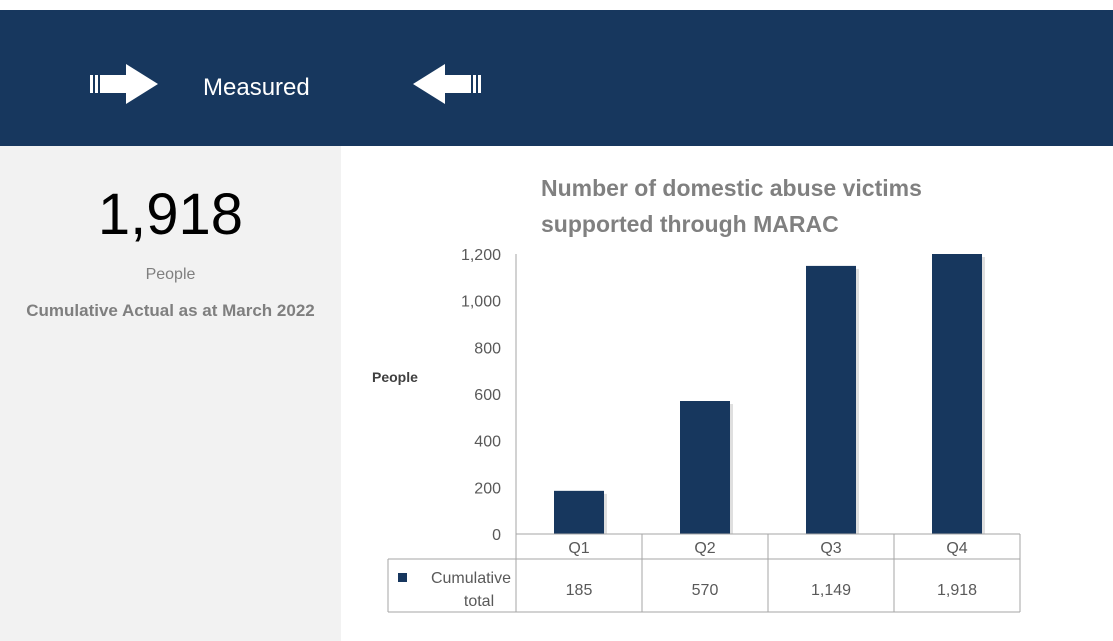  What do you see at coordinates (831, 399) in the screenshot?
I see `bar-q3` at bounding box center [831, 399].